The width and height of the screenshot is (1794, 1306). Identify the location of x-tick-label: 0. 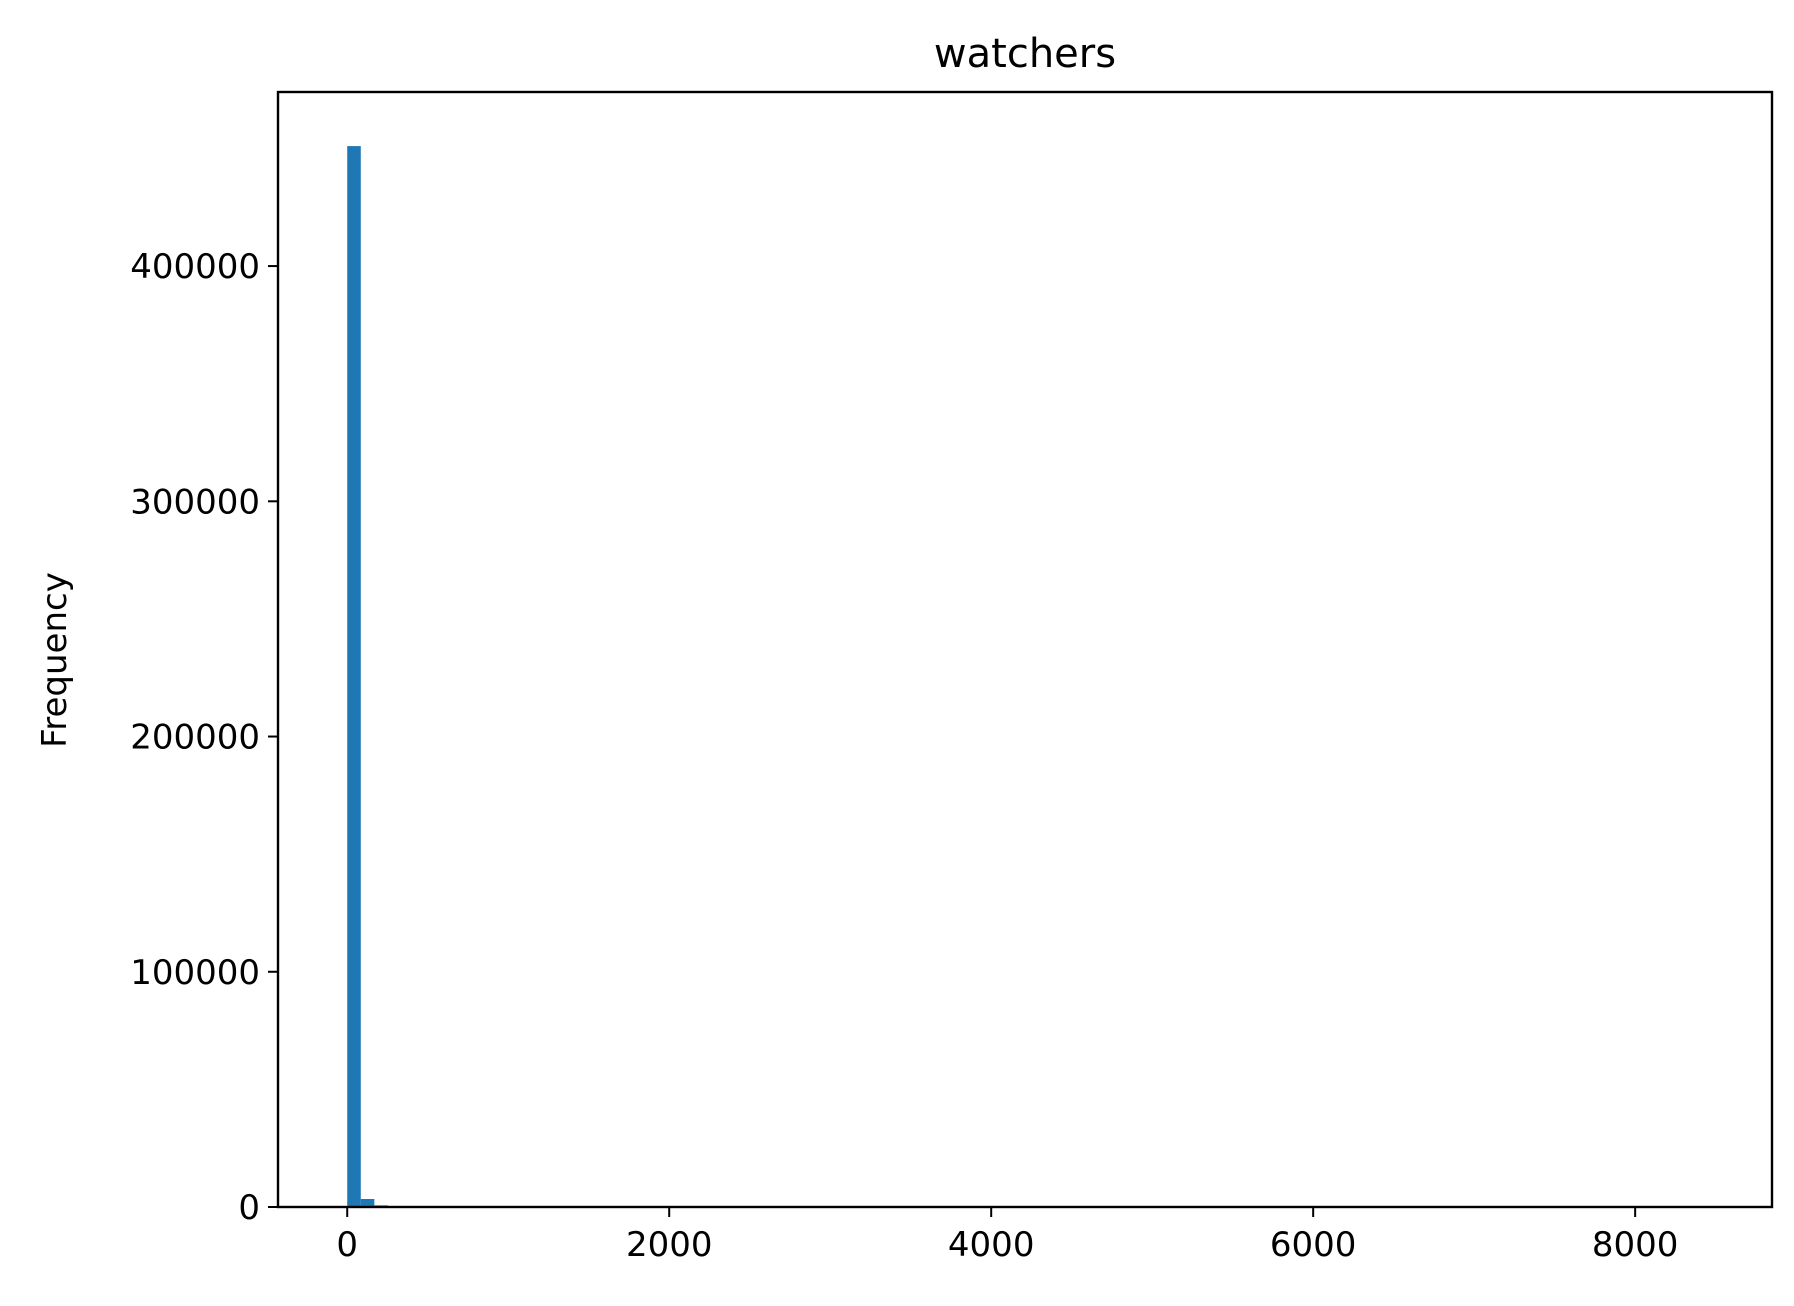
(347, 1245).